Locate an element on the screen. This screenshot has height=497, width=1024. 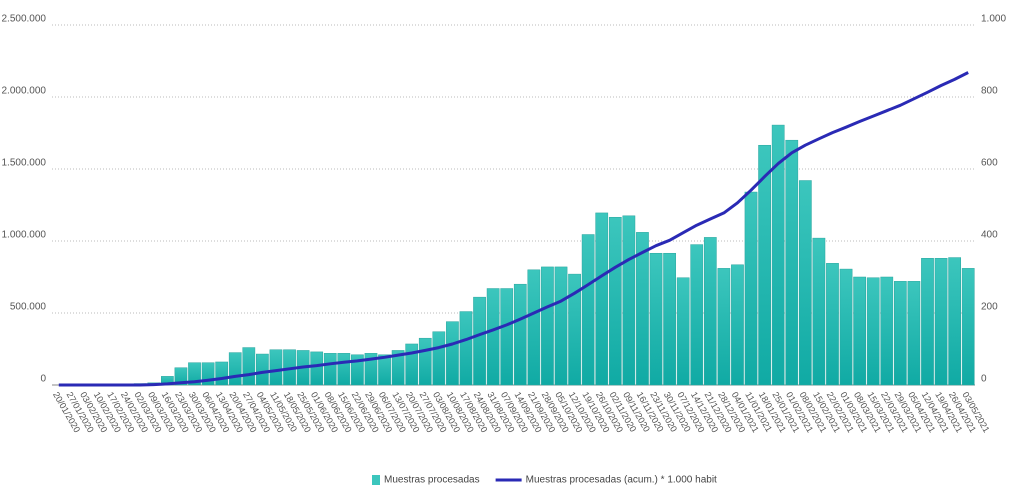
legend-swatch is located at coordinates (376, 480).